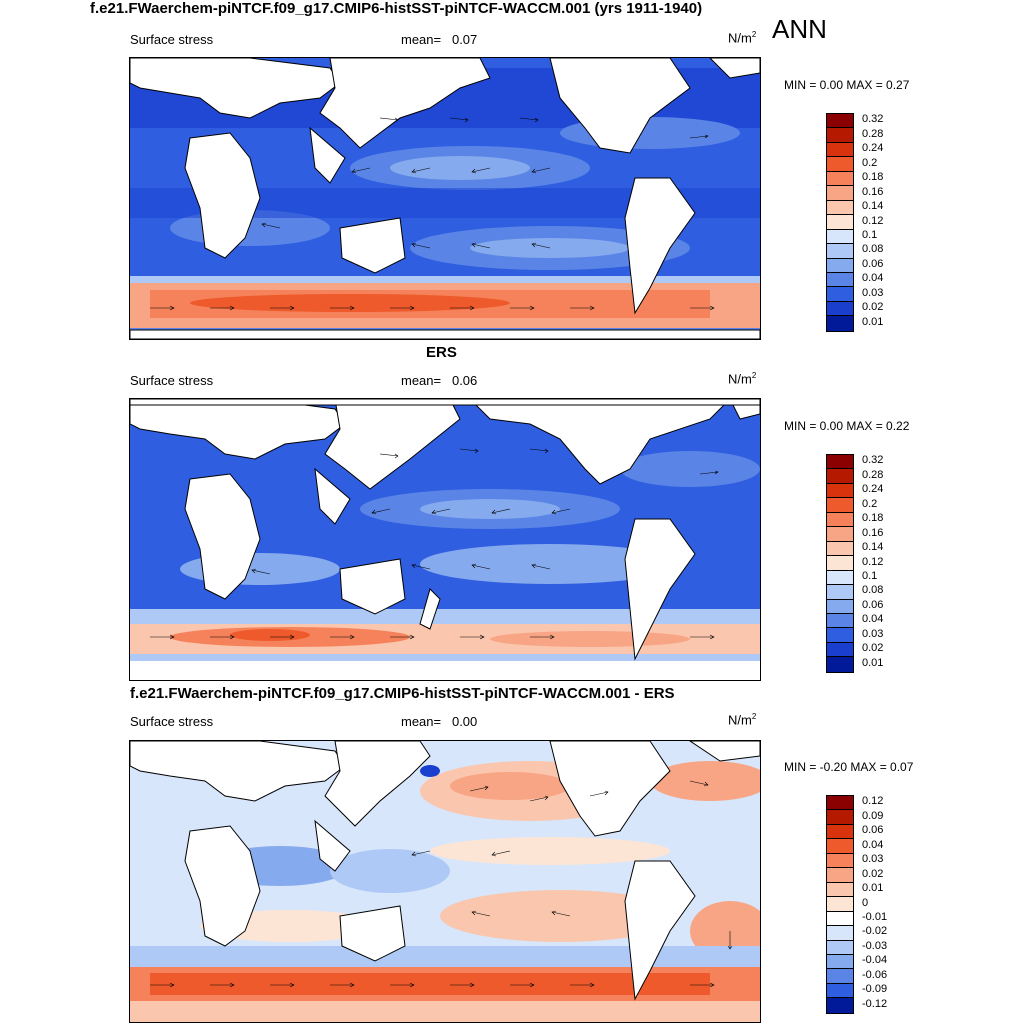  Describe the element at coordinates (875, 974) in the screenshot. I see `colorbar-tick-label: -0.06` at that location.